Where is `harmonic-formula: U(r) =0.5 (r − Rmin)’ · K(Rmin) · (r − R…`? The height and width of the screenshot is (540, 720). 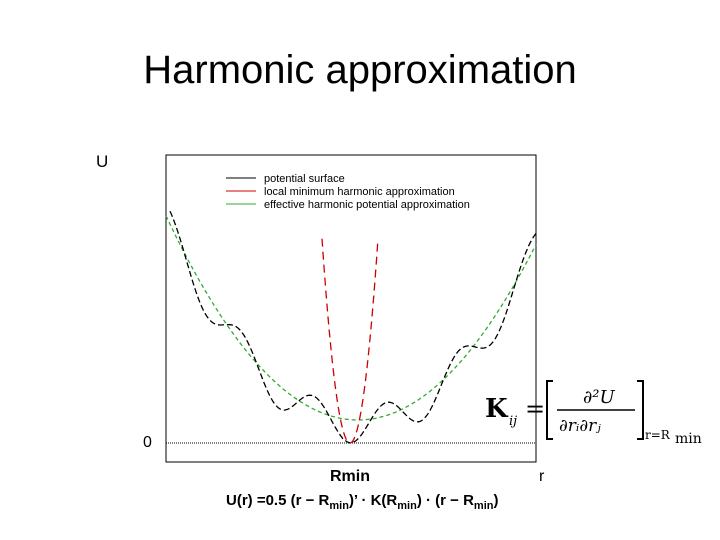 harmonic-formula: U(r) =0.5 (r − Rmin)’ · K(Rmin) · (r − R… is located at coordinates (362, 502).